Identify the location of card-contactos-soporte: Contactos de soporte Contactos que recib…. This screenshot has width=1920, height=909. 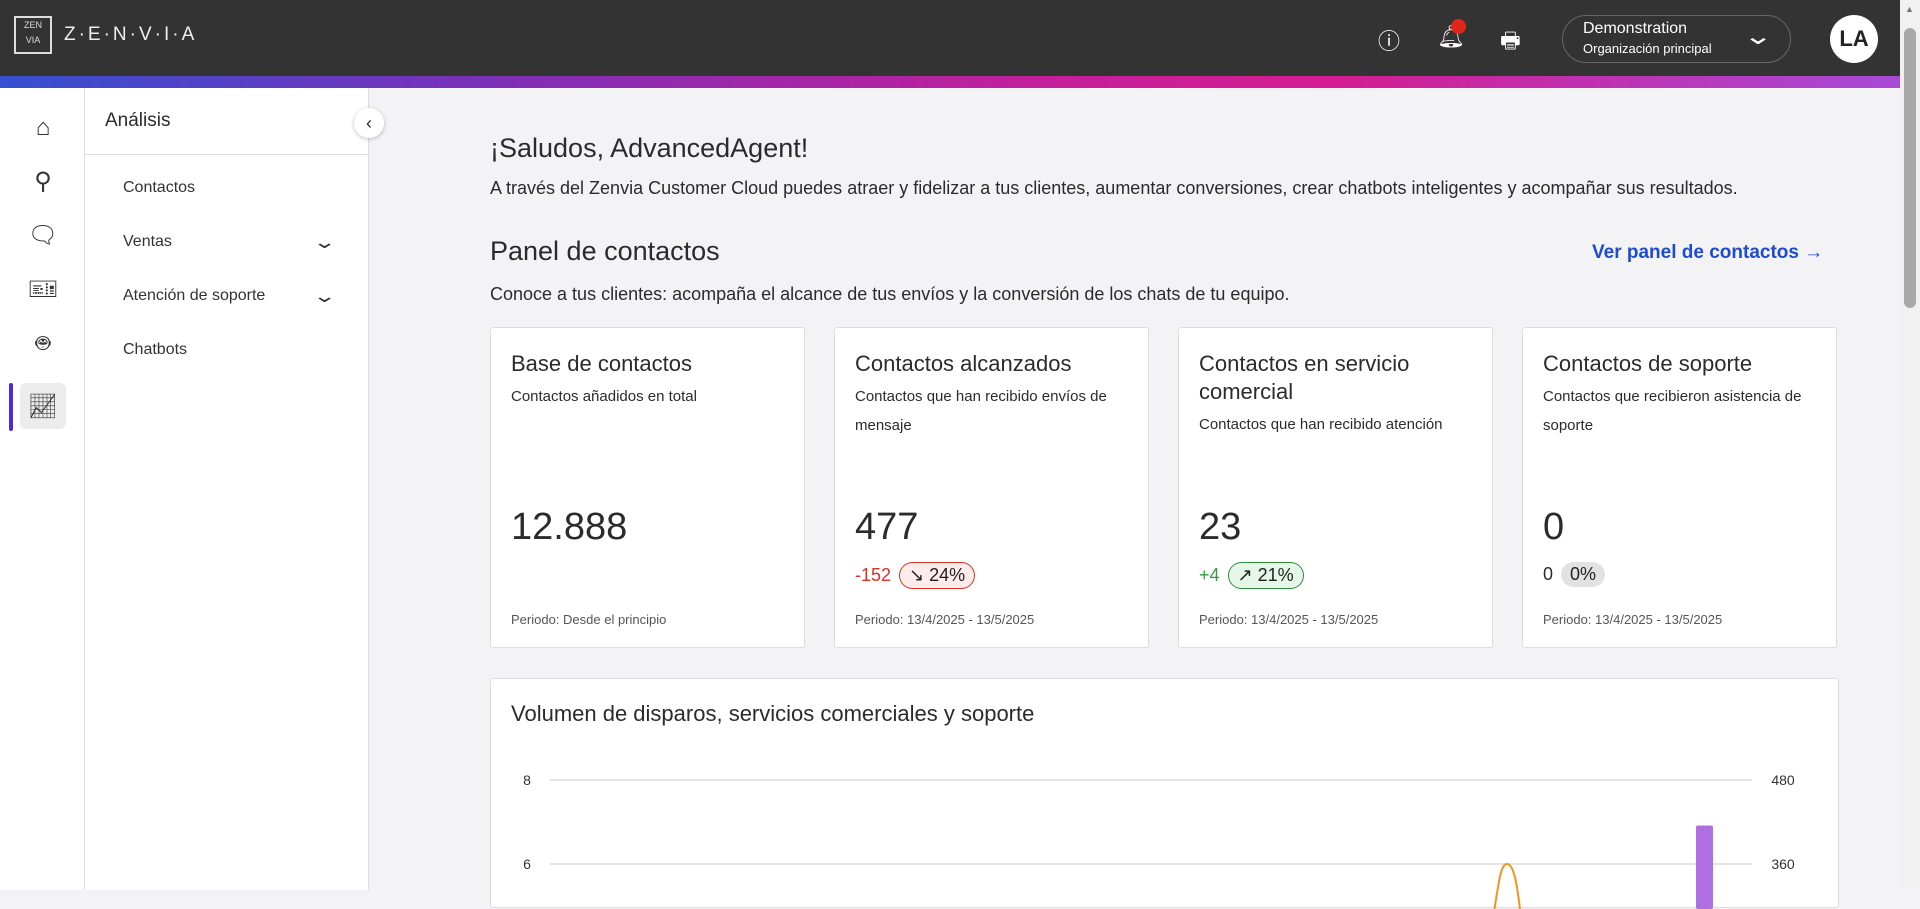
(1679, 487).